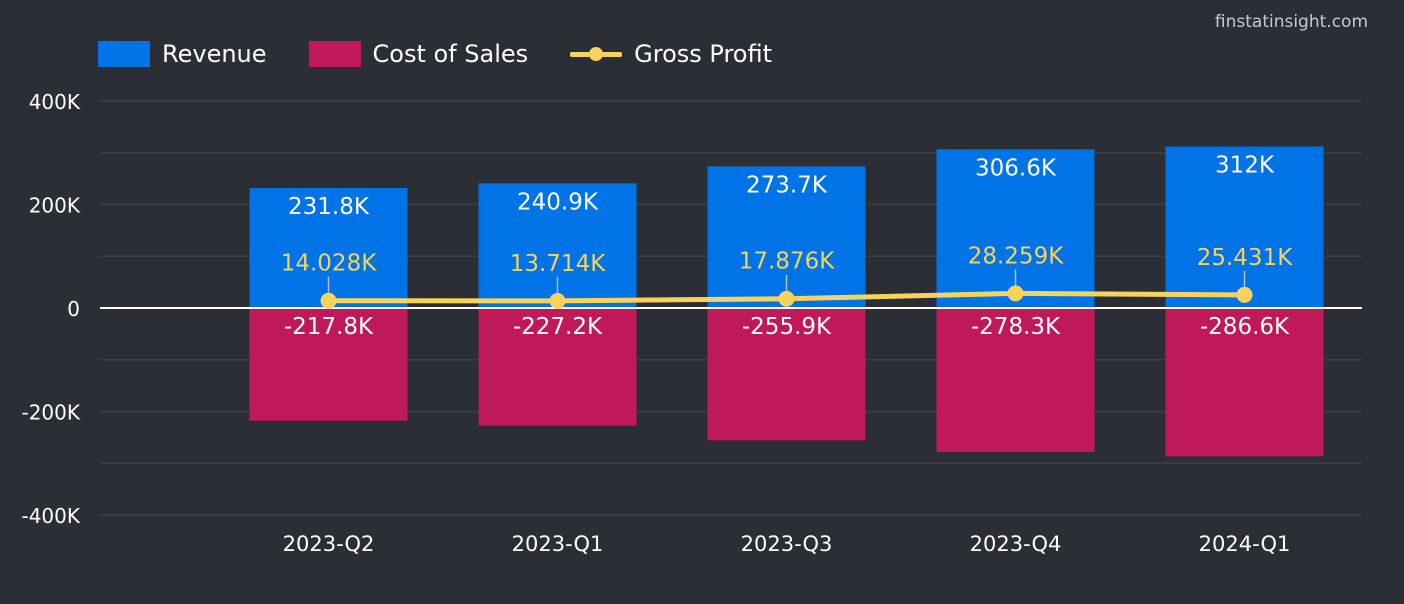  I want to click on y-tick-label: -400K, so click(50, 516).